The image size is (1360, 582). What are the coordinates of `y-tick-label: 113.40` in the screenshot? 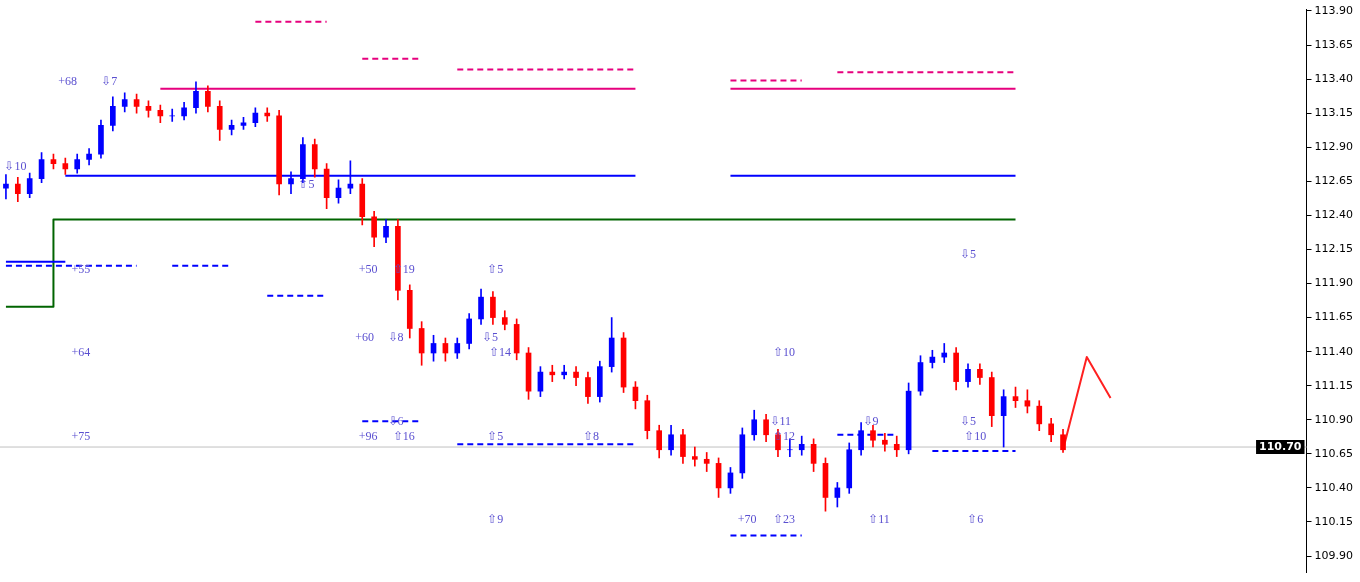 It's located at (1334, 78).